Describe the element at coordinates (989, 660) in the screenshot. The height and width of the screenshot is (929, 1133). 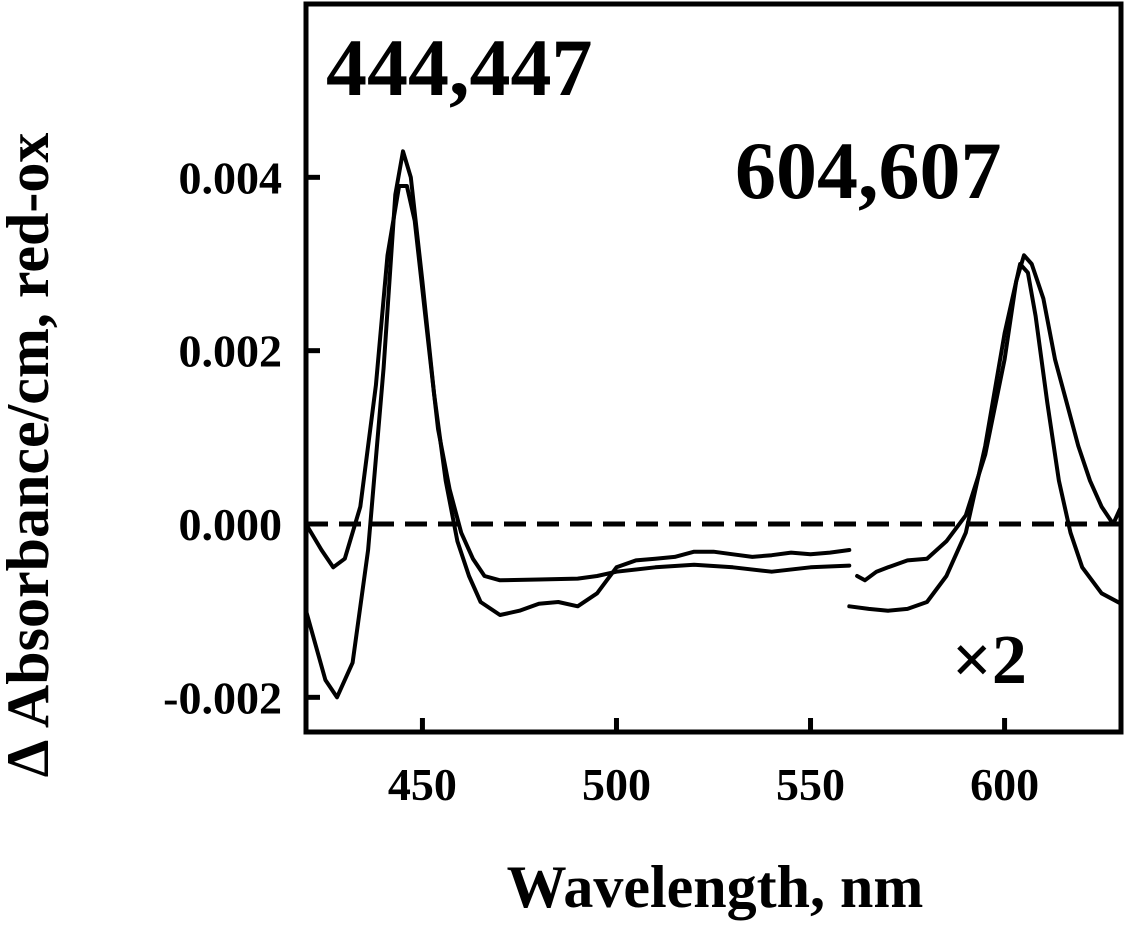
I see `scale-factor-annotation: ×2` at that location.